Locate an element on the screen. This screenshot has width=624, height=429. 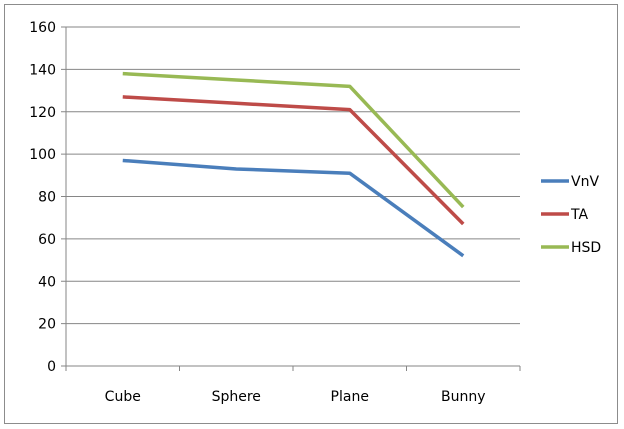
y-tick-label: 0 is located at coordinates (51, 367).